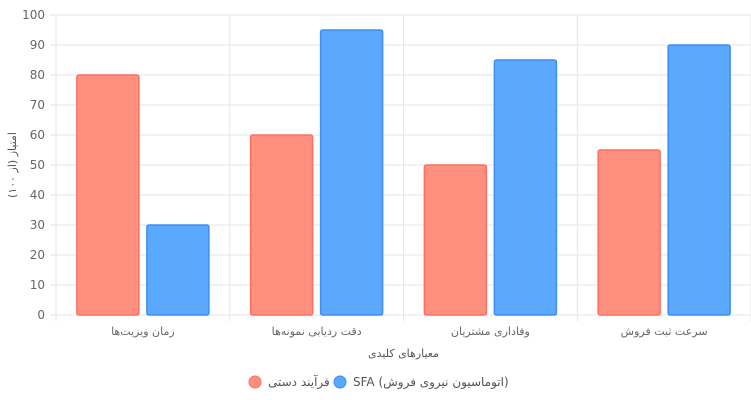 The width and height of the screenshot is (751, 400). What do you see at coordinates (37, 135) in the screenshot?
I see `y-tick-label: 60` at bounding box center [37, 135].